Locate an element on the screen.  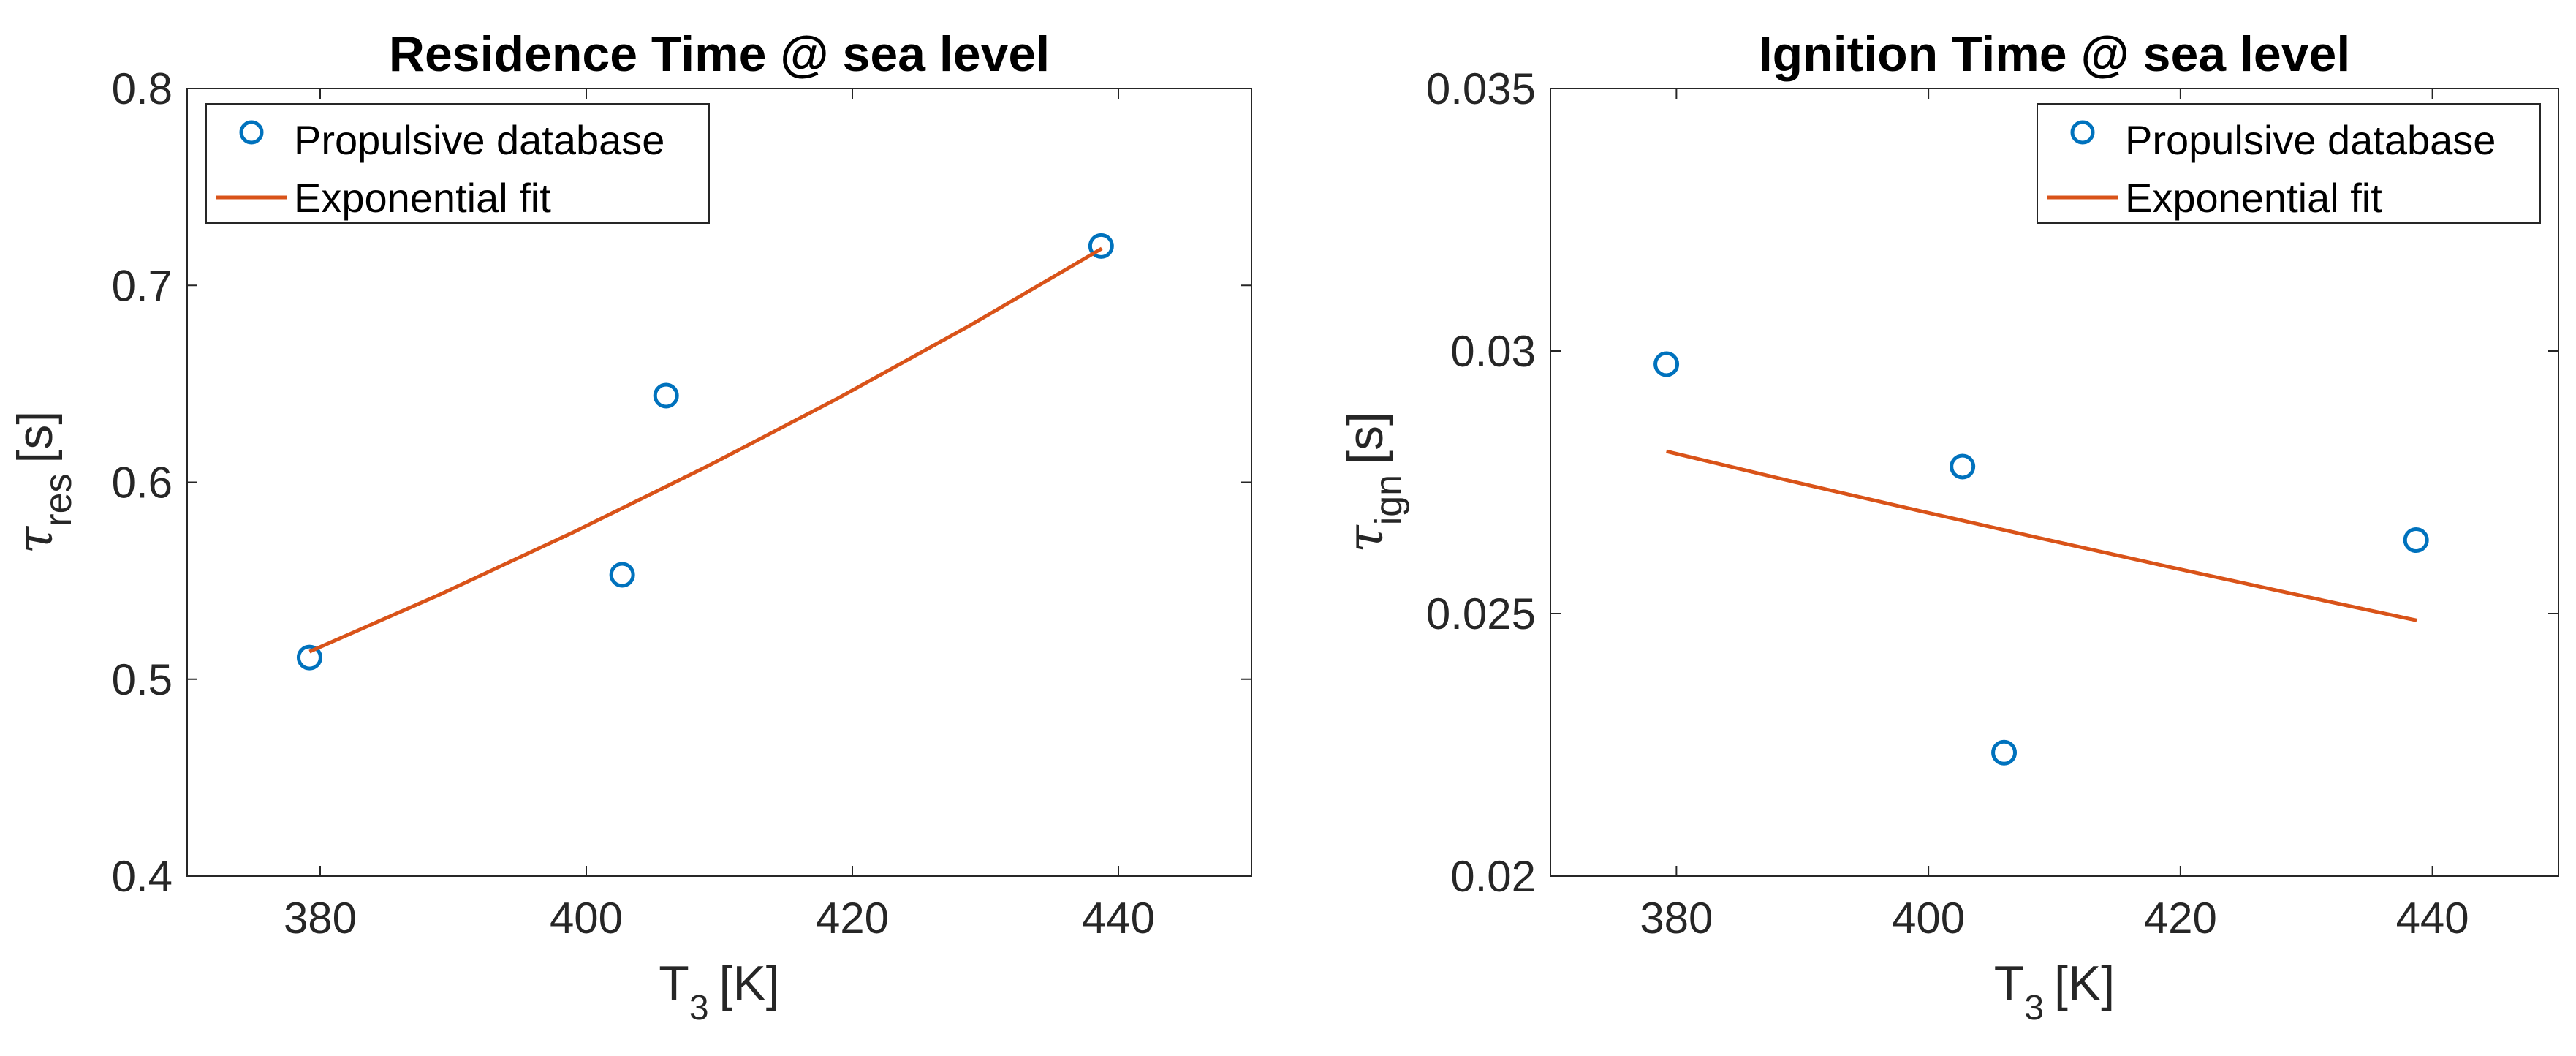
y-axis-label: τres [s] is located at coordinates (43, 482).